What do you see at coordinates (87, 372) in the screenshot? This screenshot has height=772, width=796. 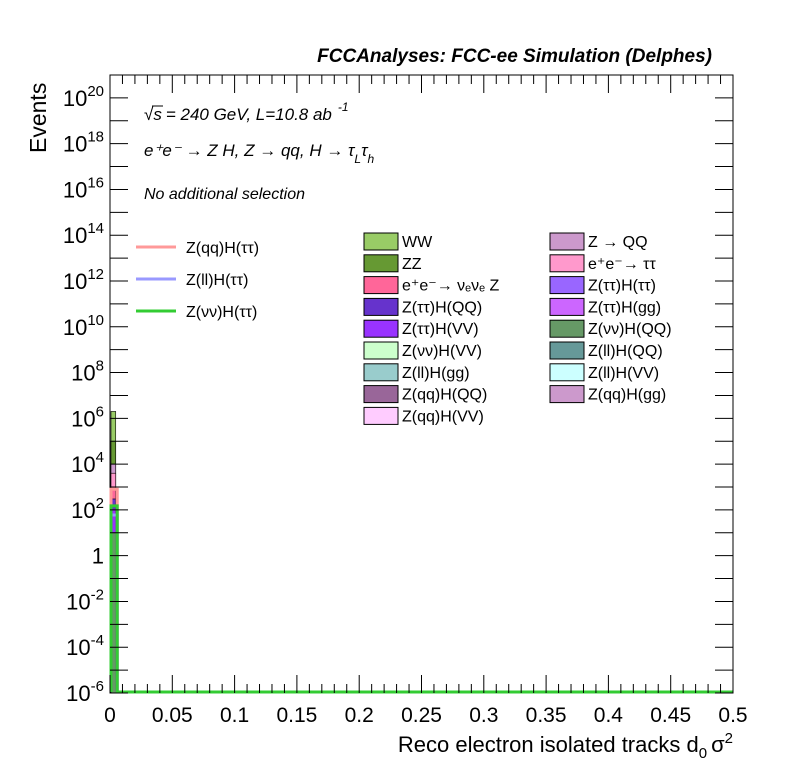 I see `y-tick-label: 10⁸` at bounding box center [87, 372].